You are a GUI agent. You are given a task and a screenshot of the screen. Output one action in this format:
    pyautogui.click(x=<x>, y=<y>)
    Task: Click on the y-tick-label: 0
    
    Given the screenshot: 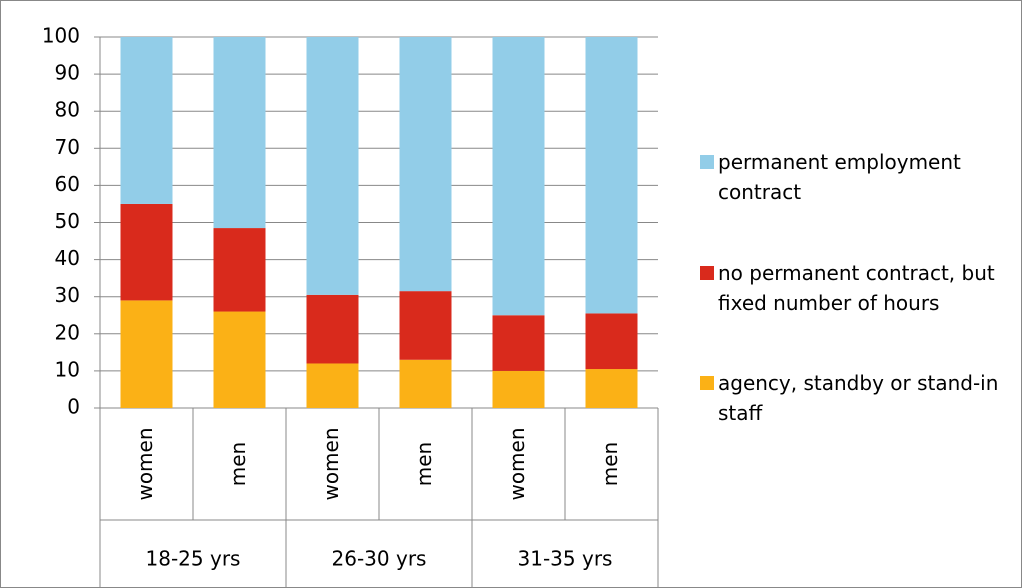 What is the action you would take?
    pyautogui.click(x=73, y=407)
    